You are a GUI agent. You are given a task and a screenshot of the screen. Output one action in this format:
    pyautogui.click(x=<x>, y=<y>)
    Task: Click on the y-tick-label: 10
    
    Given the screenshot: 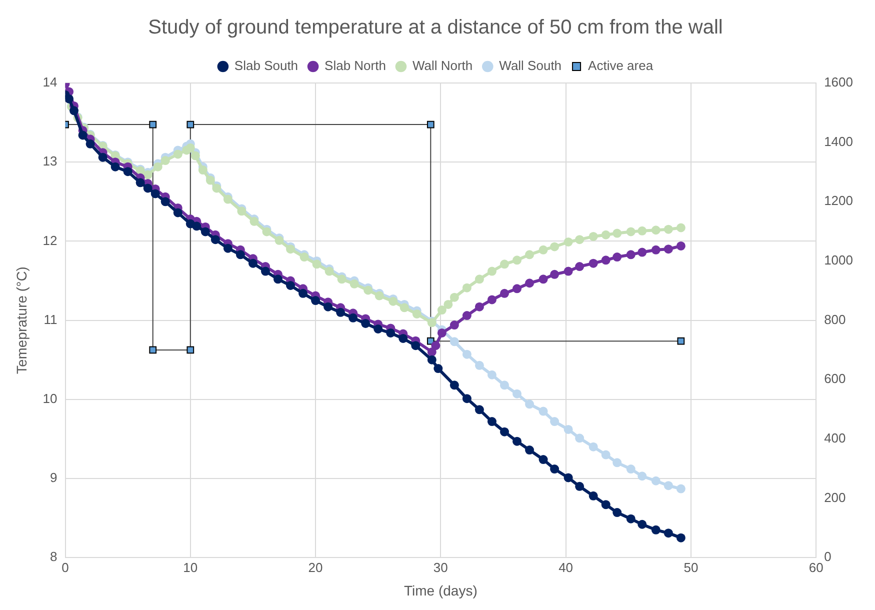 What is the action you would take?
    pyautogui.click(x=50, y=398)
    